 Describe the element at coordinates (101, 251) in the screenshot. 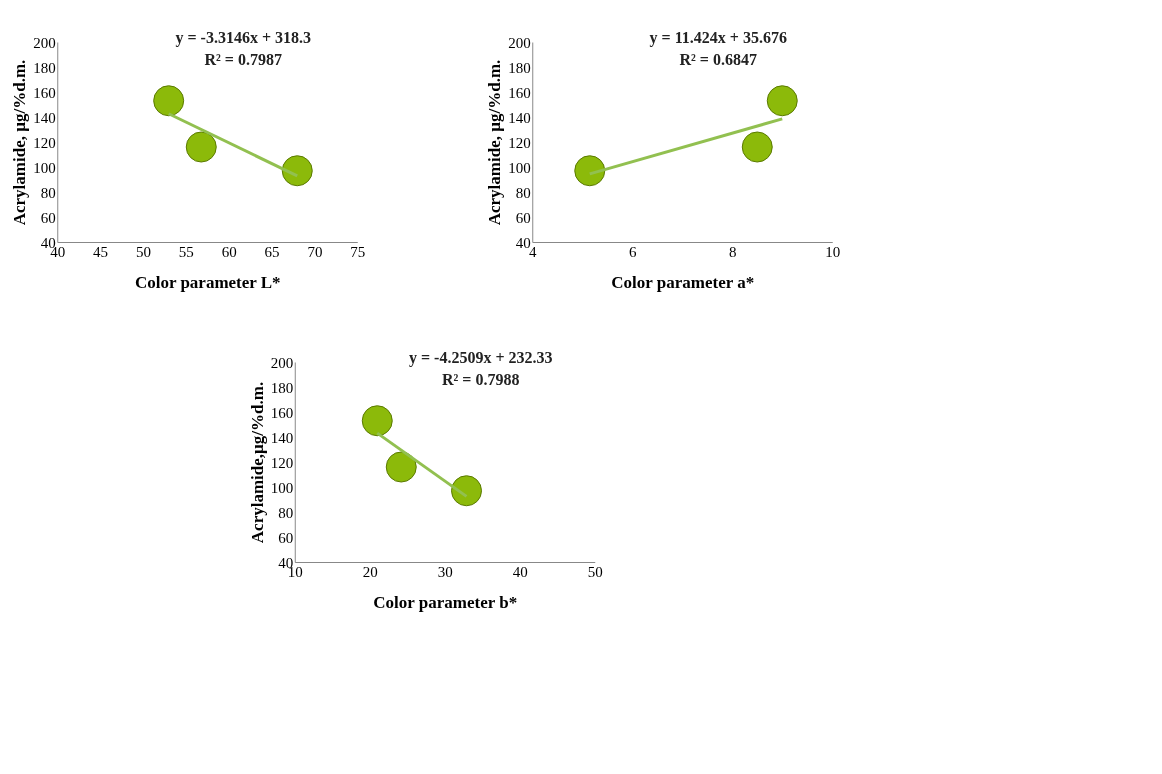

I see `x-tick-label: 45` at that location.